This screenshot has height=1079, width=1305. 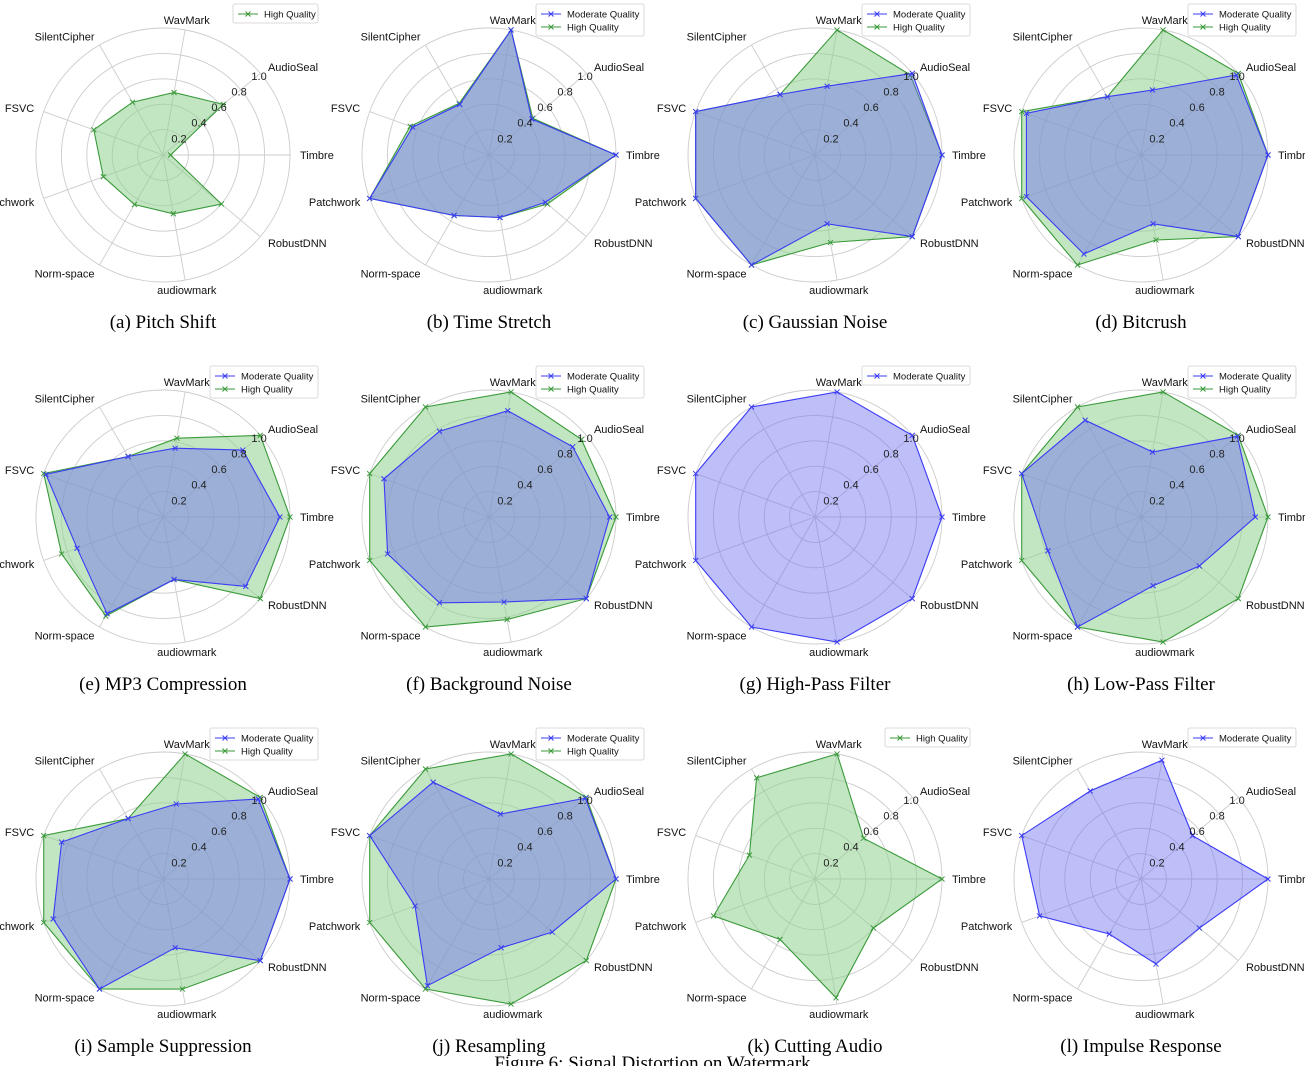 What do you see at coordinates (297, 968) in the screenshot?
I see `axis-label: RobustDNN` at bounding box center [297, 968].